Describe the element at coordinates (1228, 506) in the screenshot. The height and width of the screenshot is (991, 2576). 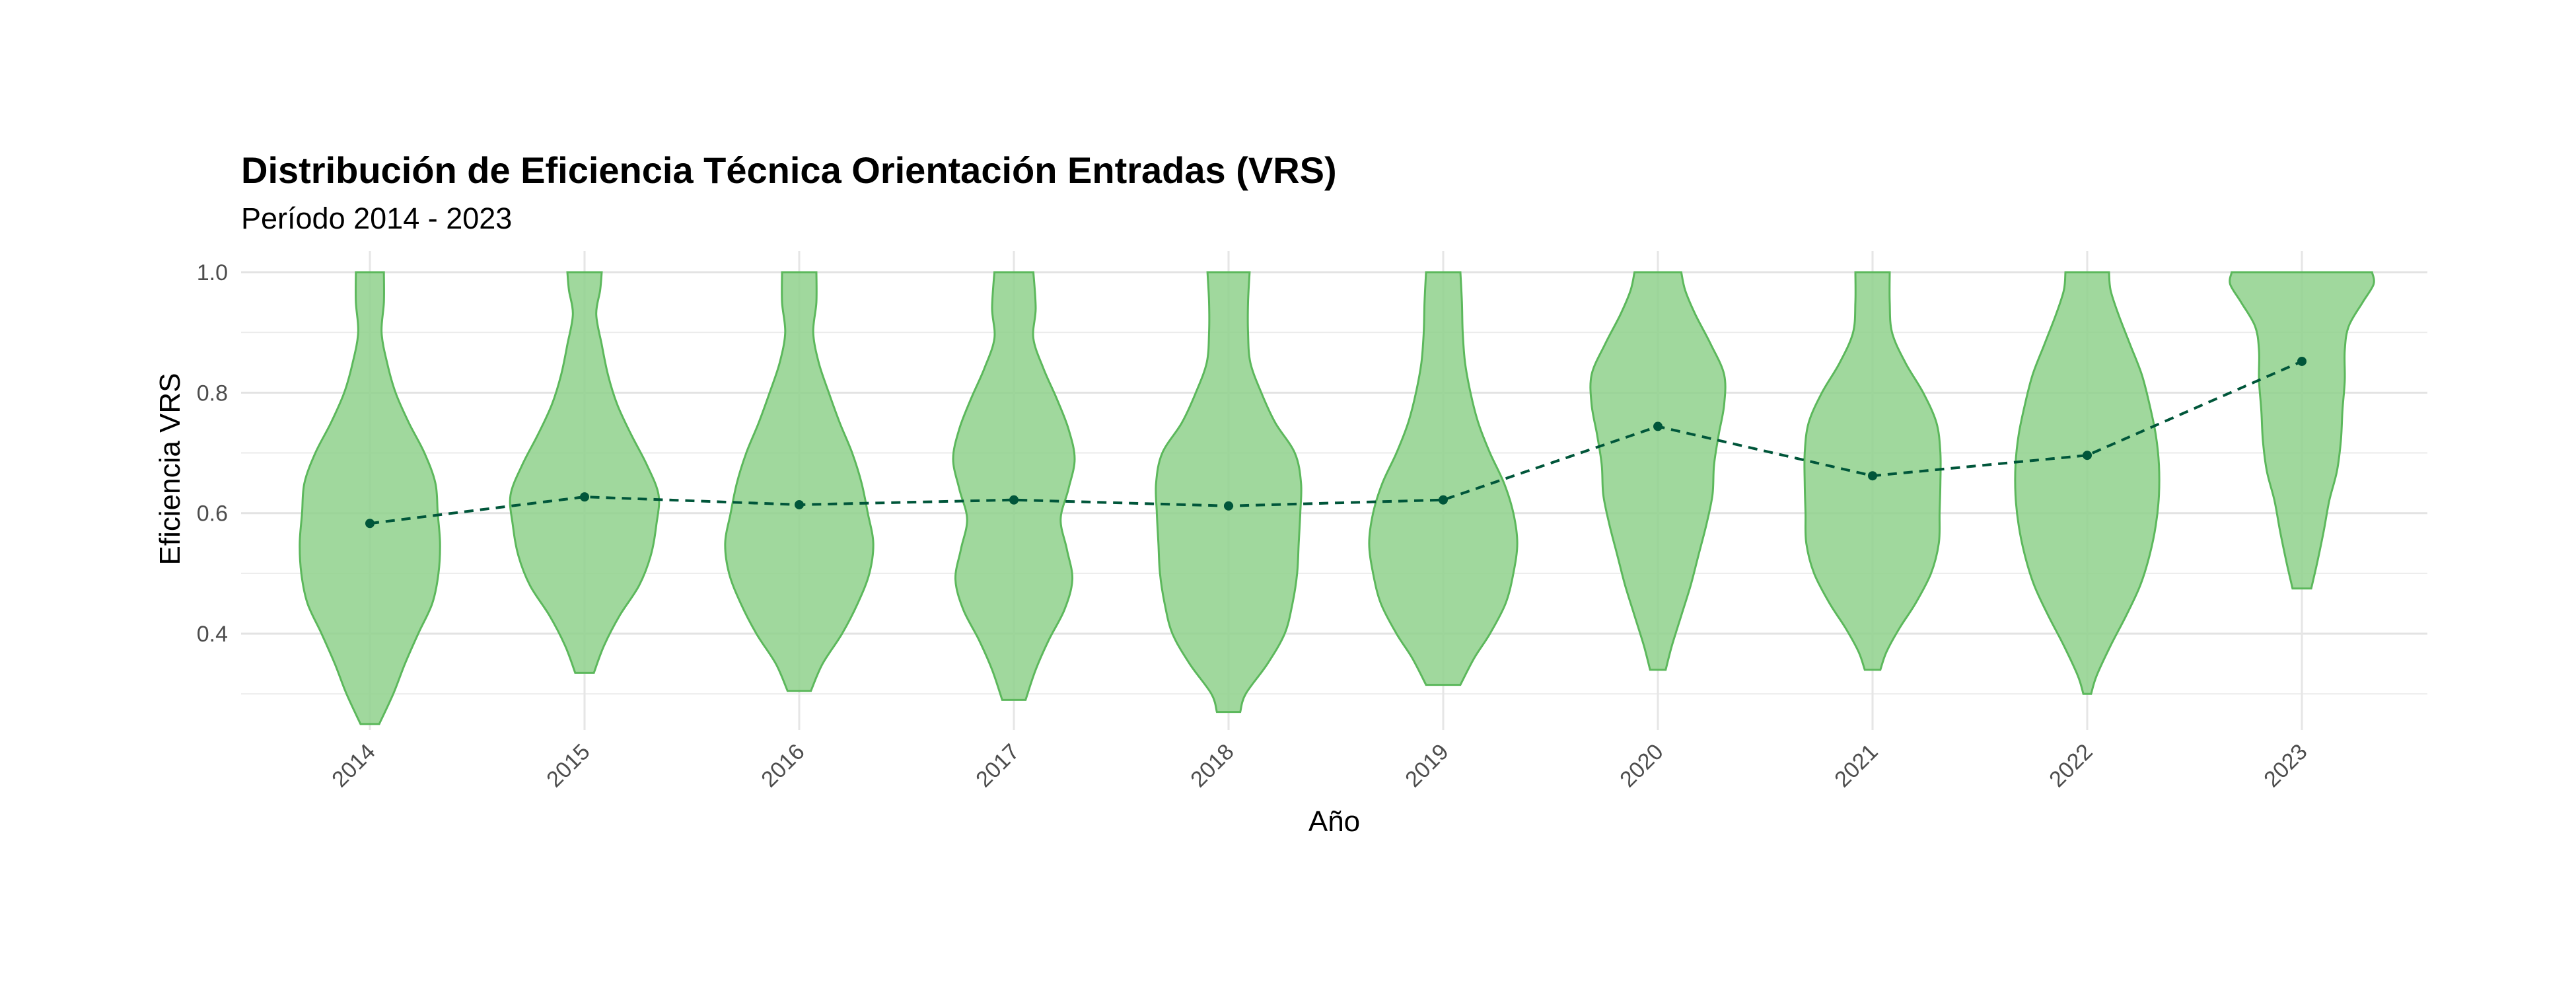
I see `mean-point-2018` at that location.